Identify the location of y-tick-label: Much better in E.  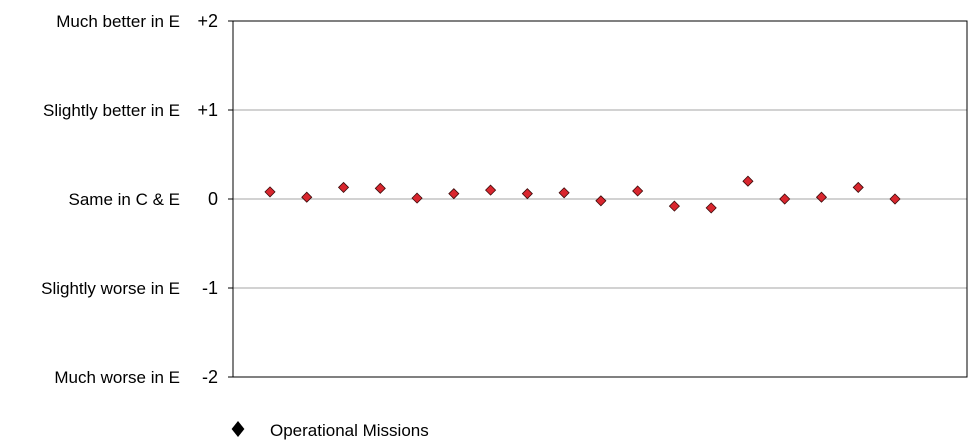
(118, 21).